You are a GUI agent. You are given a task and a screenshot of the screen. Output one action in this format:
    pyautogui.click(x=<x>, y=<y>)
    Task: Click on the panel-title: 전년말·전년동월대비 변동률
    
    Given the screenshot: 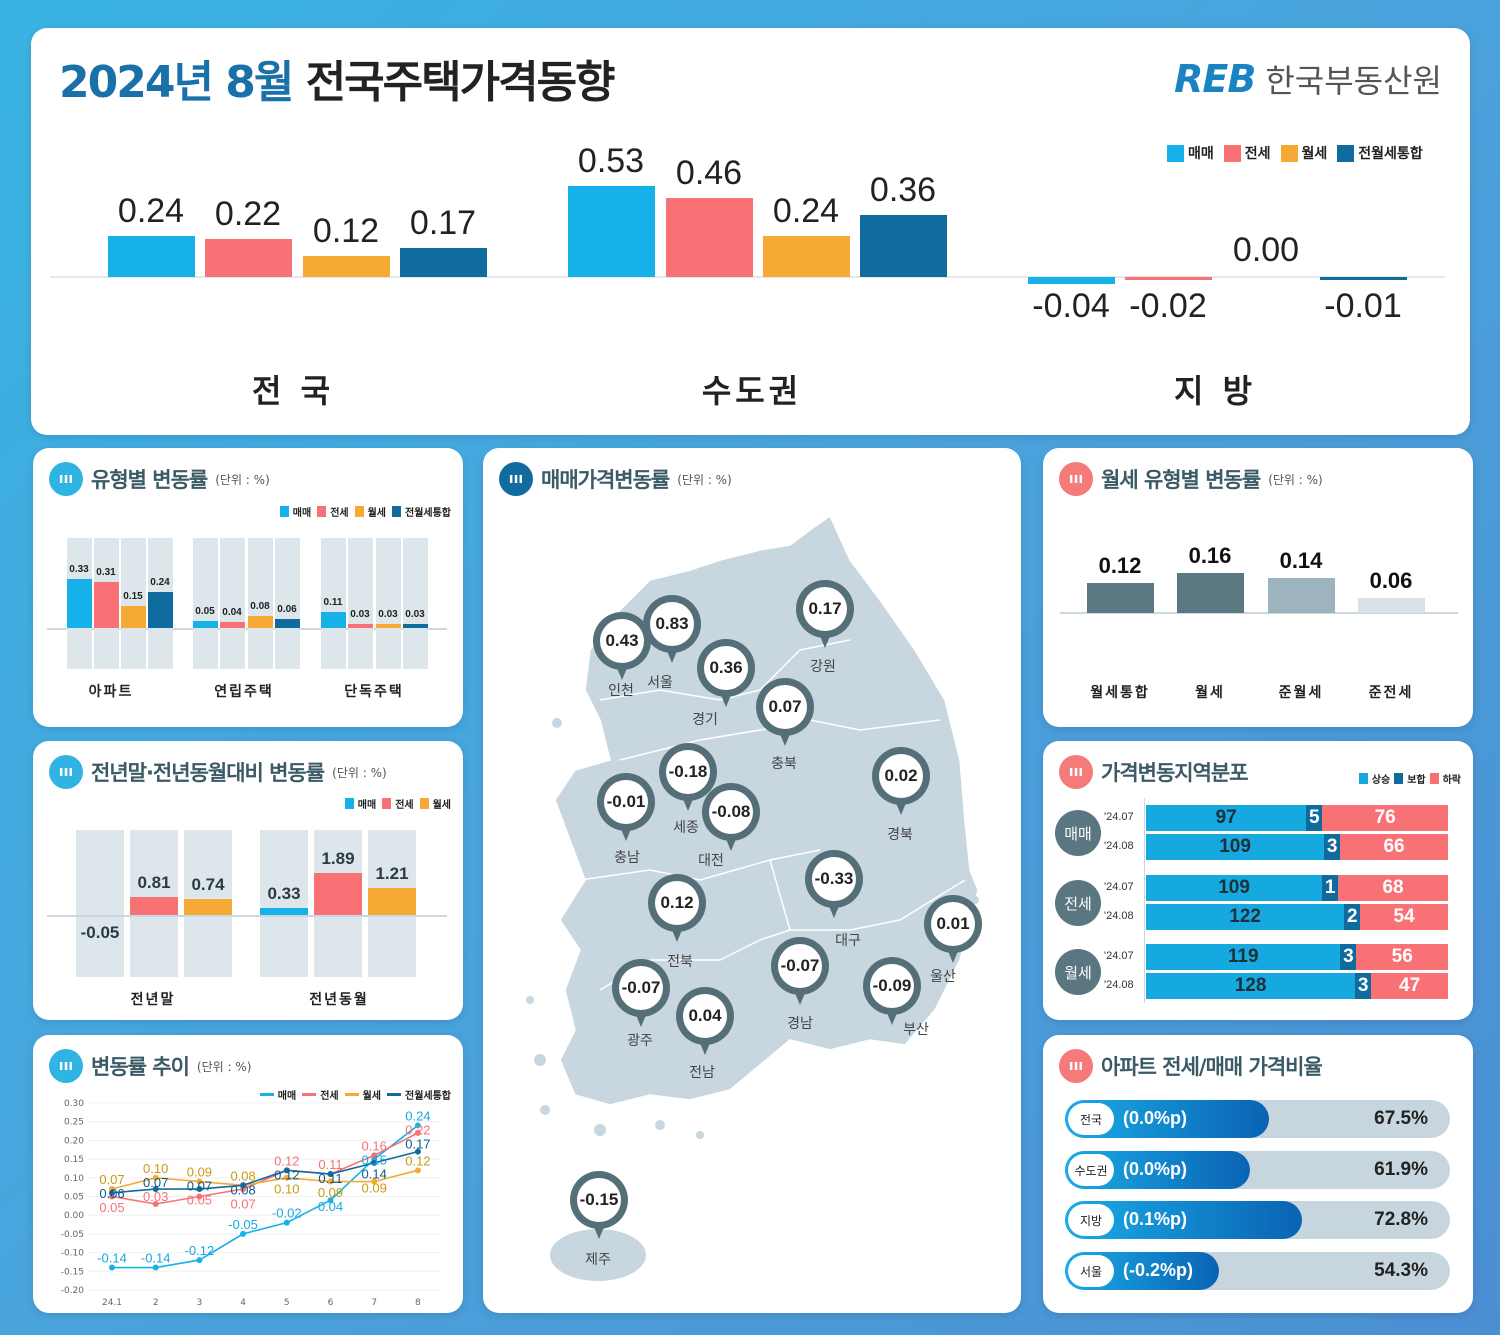 What is the action you would take?
    pyautogui.click(x=208, y=773)
    